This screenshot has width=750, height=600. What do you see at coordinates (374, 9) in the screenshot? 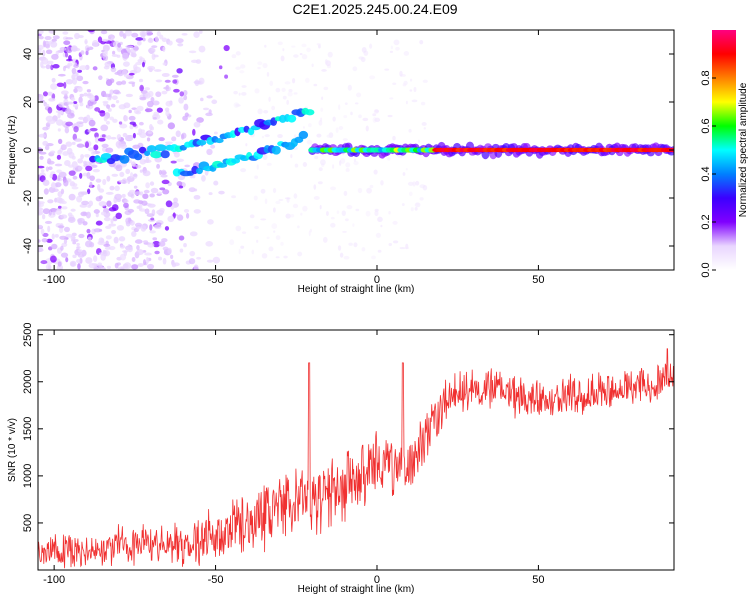
I see `figure-title: C2E1.2025.245.00.24.E09` at bounding box center [374, 9].